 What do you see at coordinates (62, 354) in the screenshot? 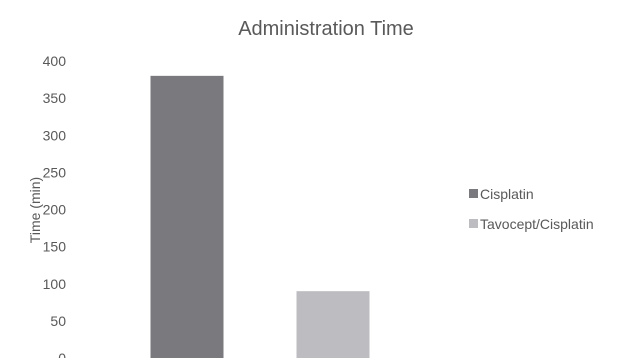
I see `y-tick-label: 0` at bounding box center [62, 354].